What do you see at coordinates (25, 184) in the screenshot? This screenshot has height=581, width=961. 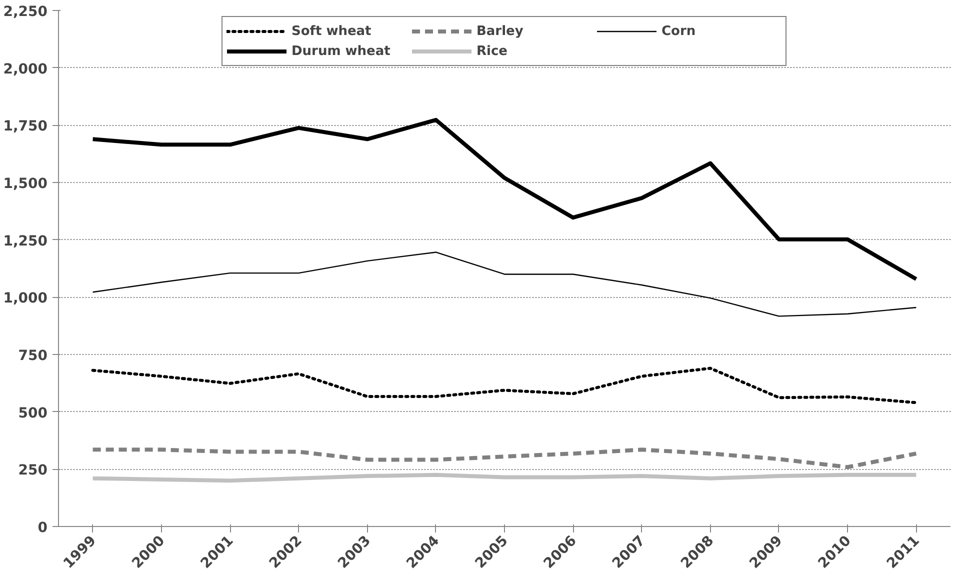 I see `y-tick-label: 1,500` at bounding box center [25, 184].